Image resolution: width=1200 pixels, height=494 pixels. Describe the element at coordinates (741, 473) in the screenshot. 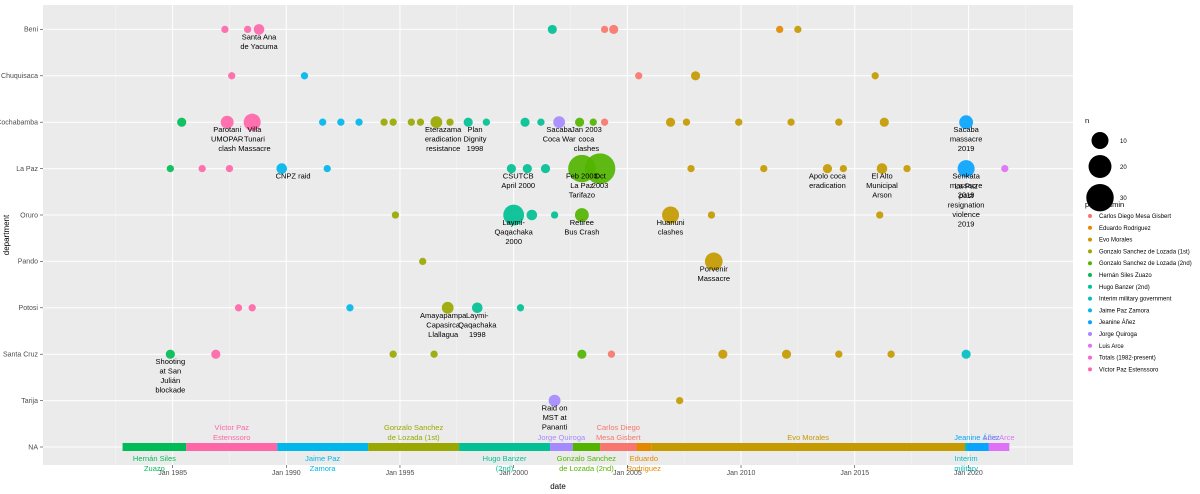

I see `x-tick-label: Jan 2010` at that location.